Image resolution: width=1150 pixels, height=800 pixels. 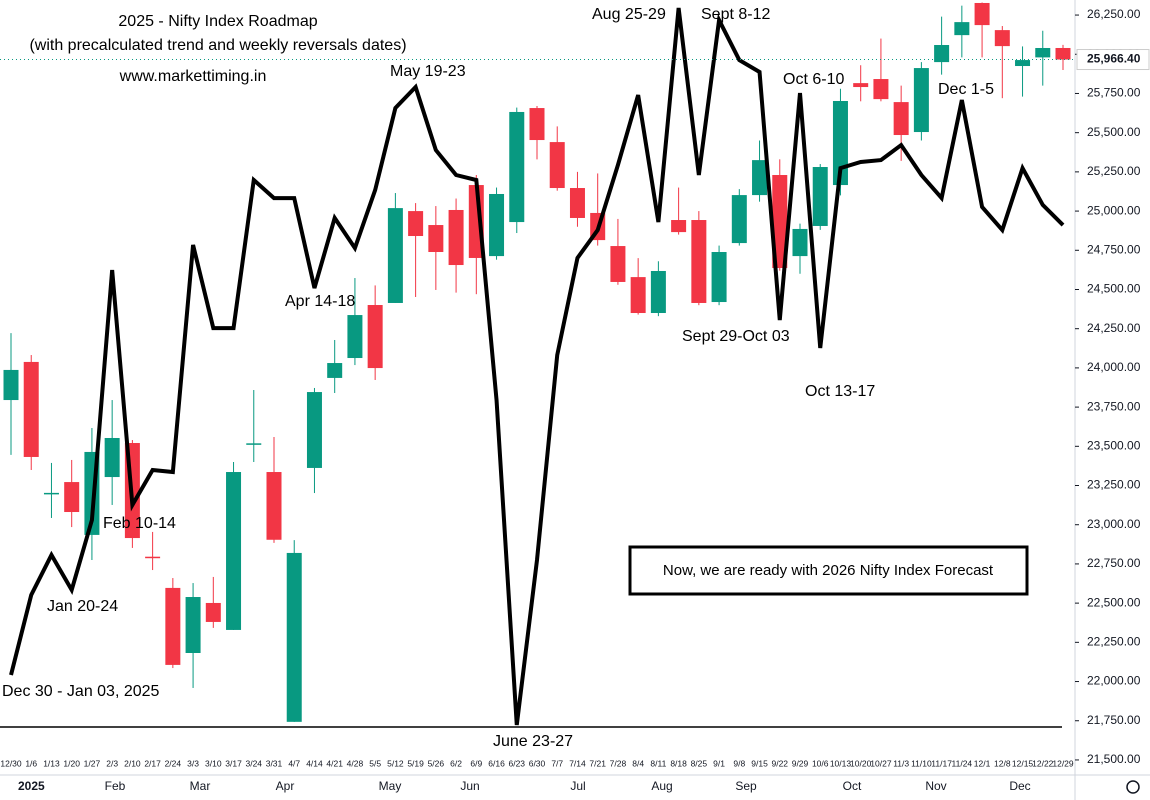 What do you see at coordinates (1114, 720) in the screenshot?
I see `y-tick-label: 21,750.00` at bounding box center [1114, 720].